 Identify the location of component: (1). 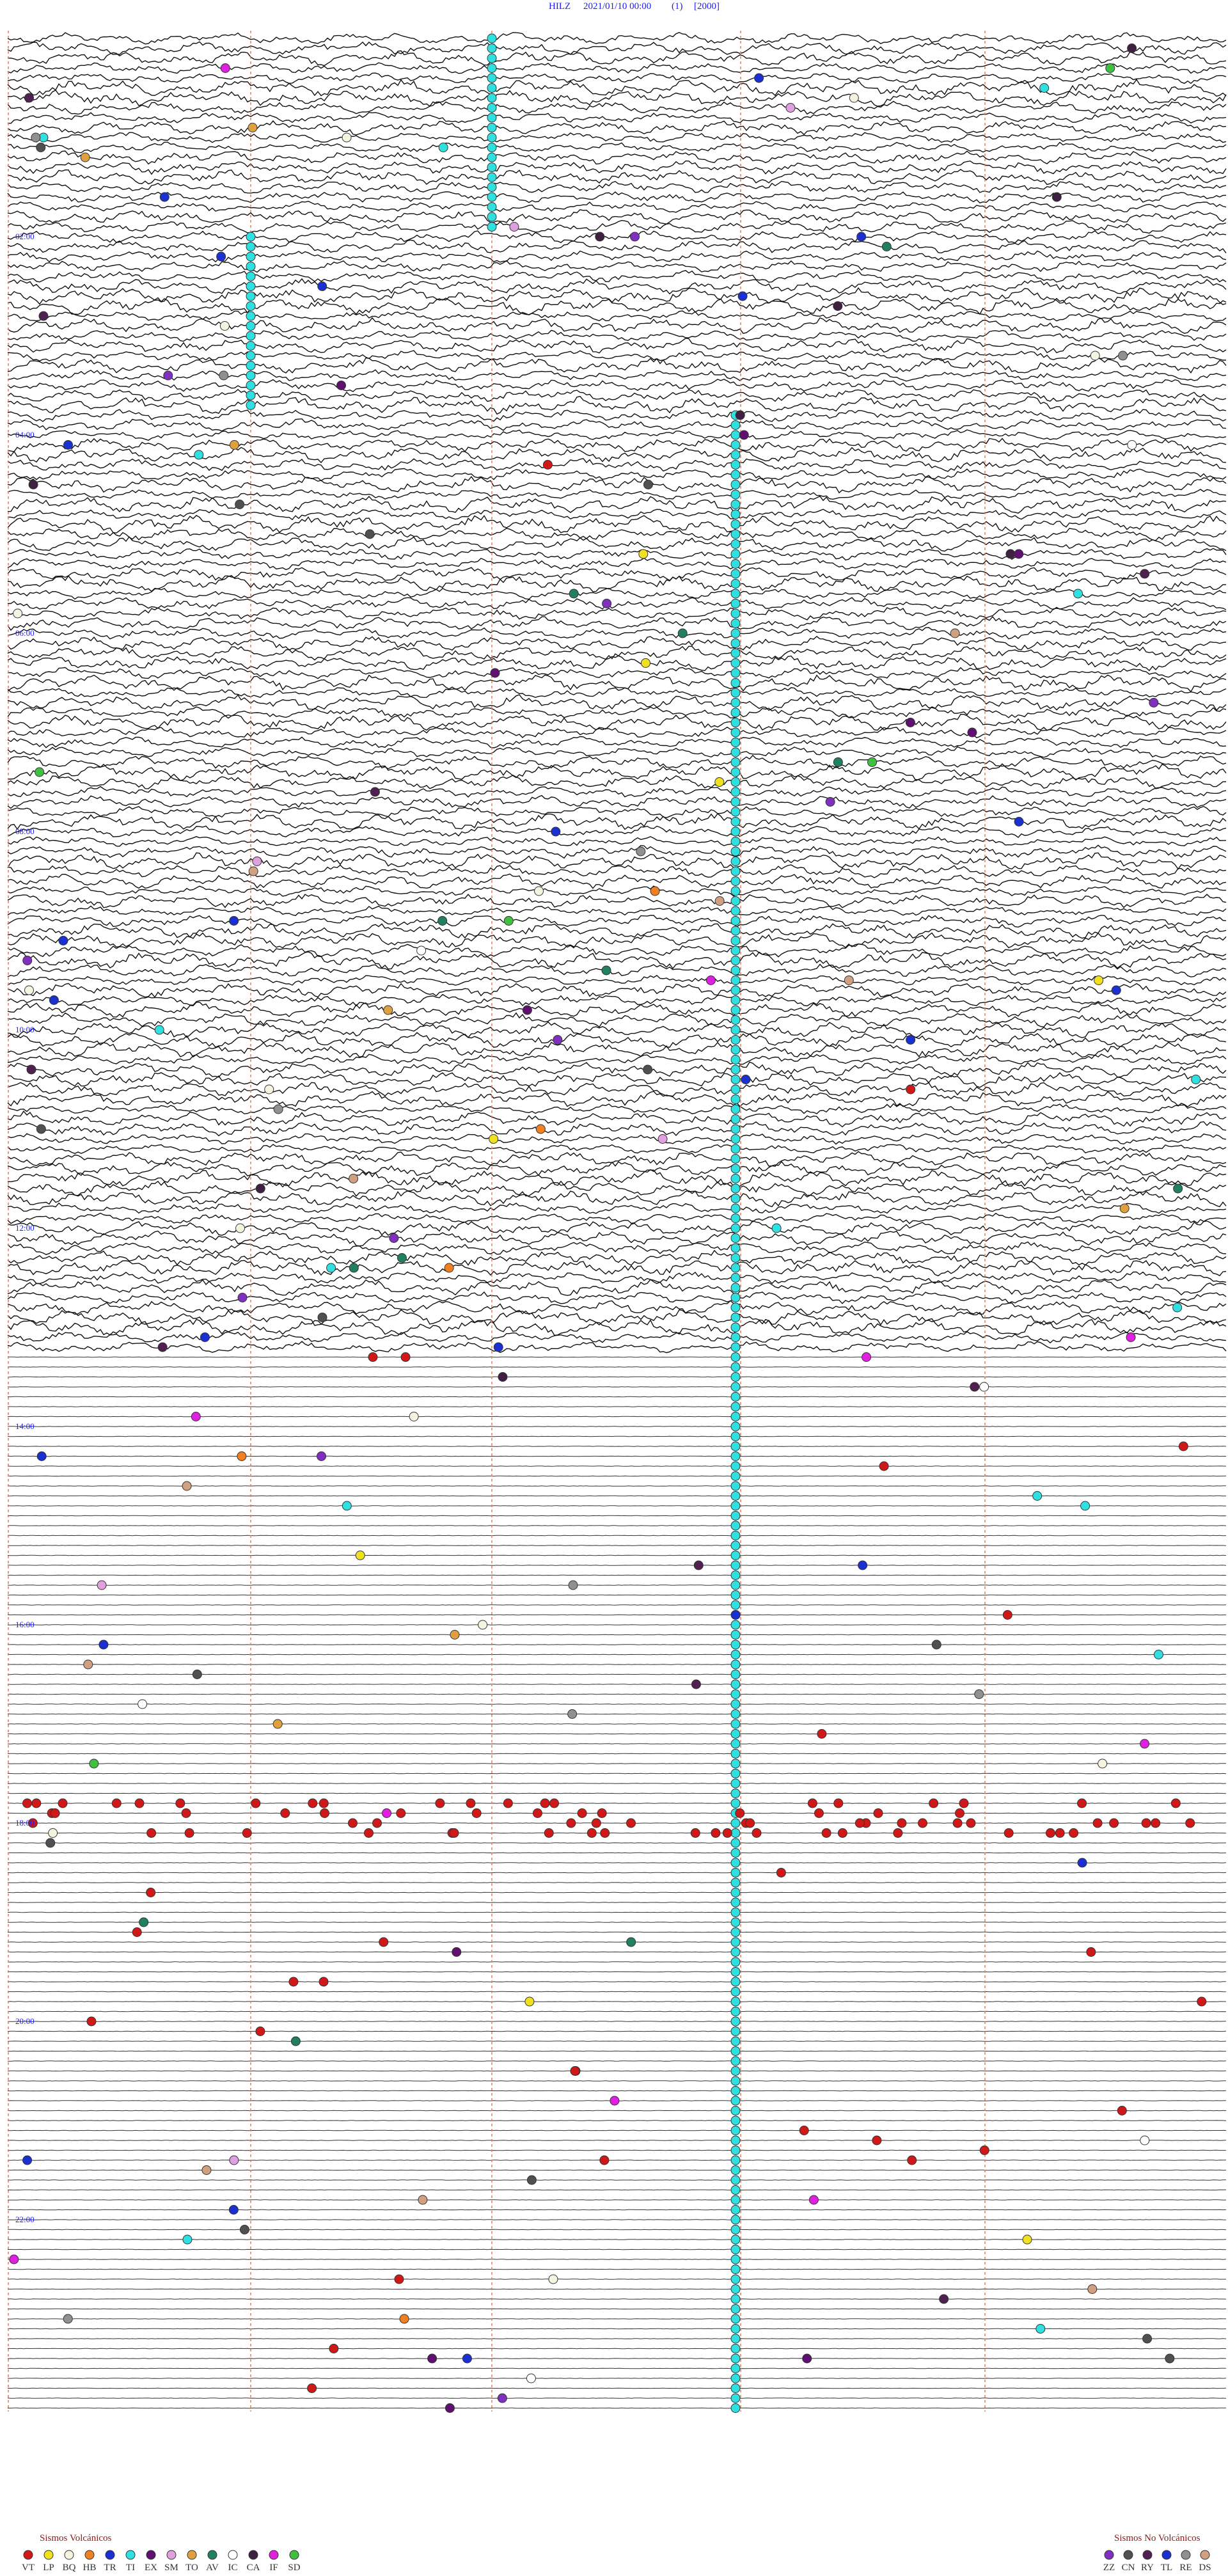
(677, 6).